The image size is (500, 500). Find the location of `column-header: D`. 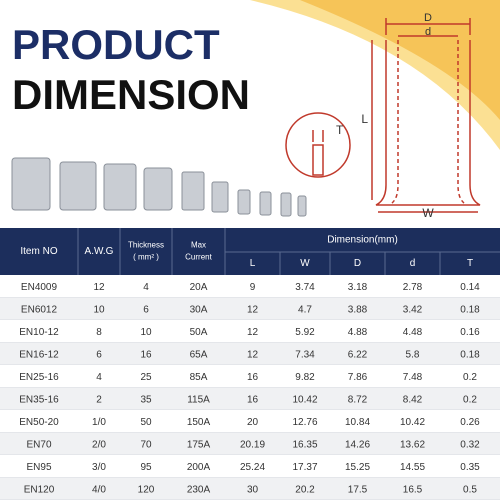

column-header: D is located at coordinates (357, 263).